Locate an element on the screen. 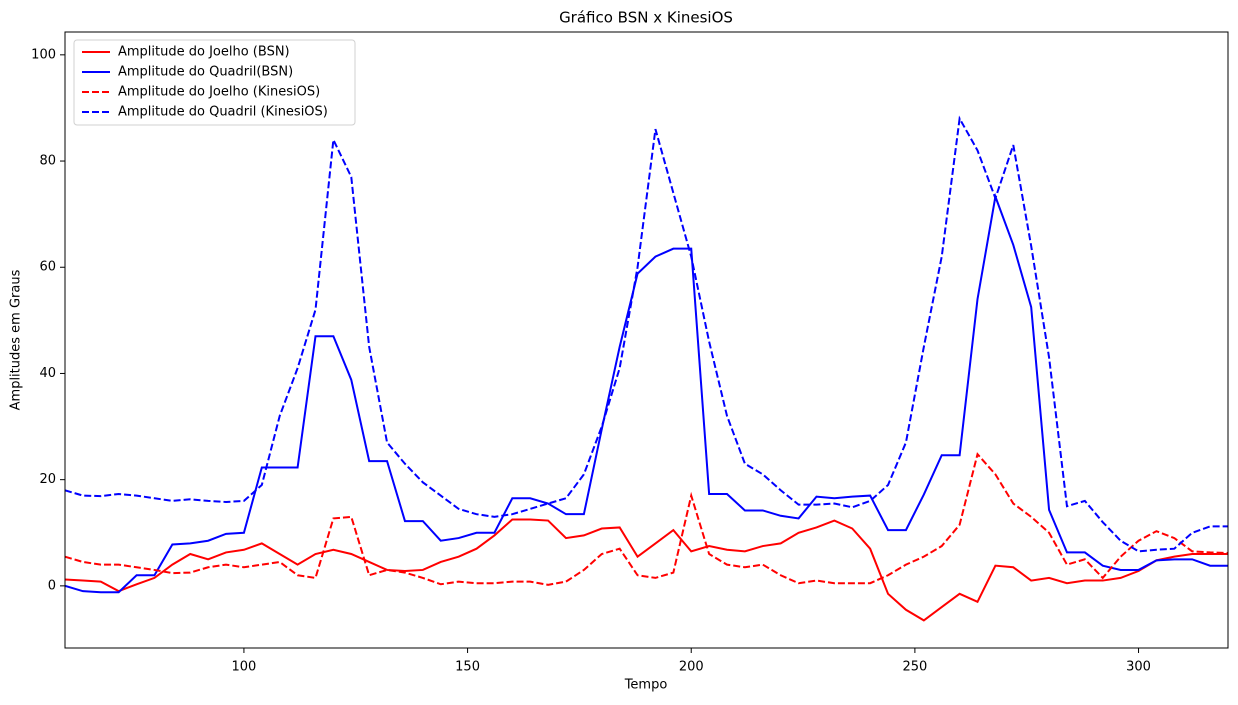 This screenshot has height=705, width=1238. x-tick-label: 150 is located at coordinates (467, 667).